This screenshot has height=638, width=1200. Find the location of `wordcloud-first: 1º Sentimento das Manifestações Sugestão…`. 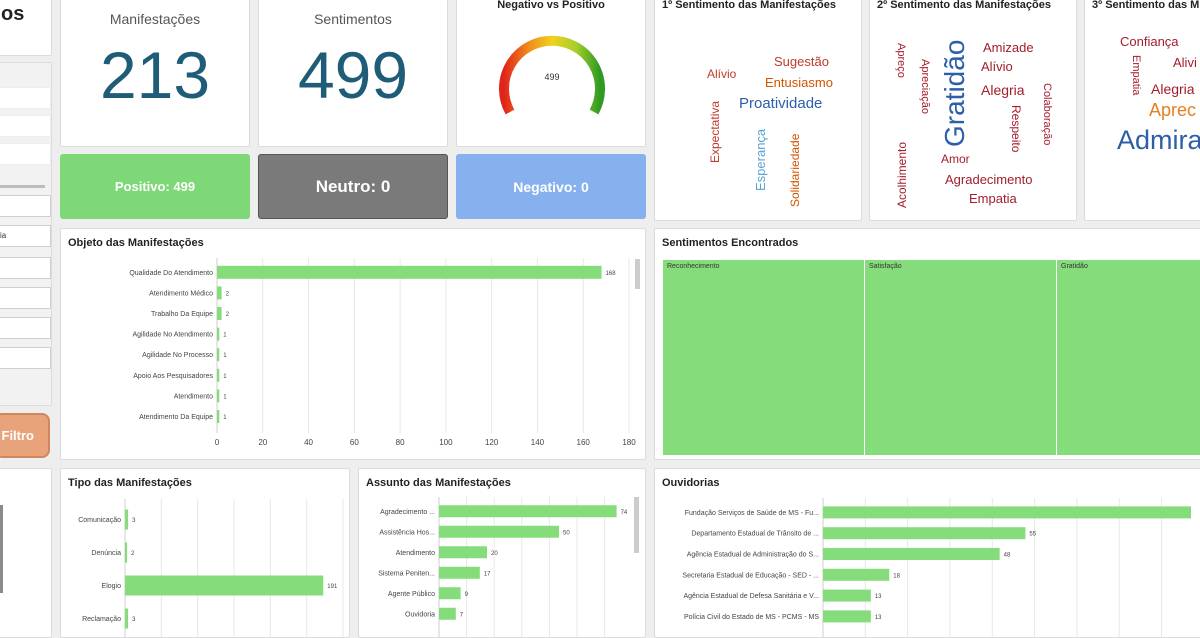

wordcloud-first: 1º Sentimento das Manifestações Sugestão… is located at coordinates (758, 110).